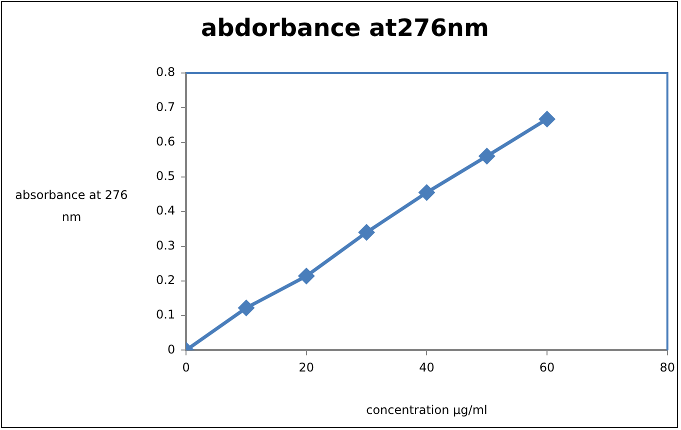 This screenshot has height=430, width=681. I want to click on y-tick-label: 0.1, so click(166, 315).